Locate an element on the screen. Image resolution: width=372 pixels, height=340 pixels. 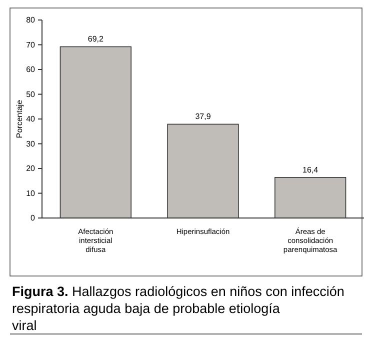
y-tick-label: 70 is located at coordinates (31, 45).